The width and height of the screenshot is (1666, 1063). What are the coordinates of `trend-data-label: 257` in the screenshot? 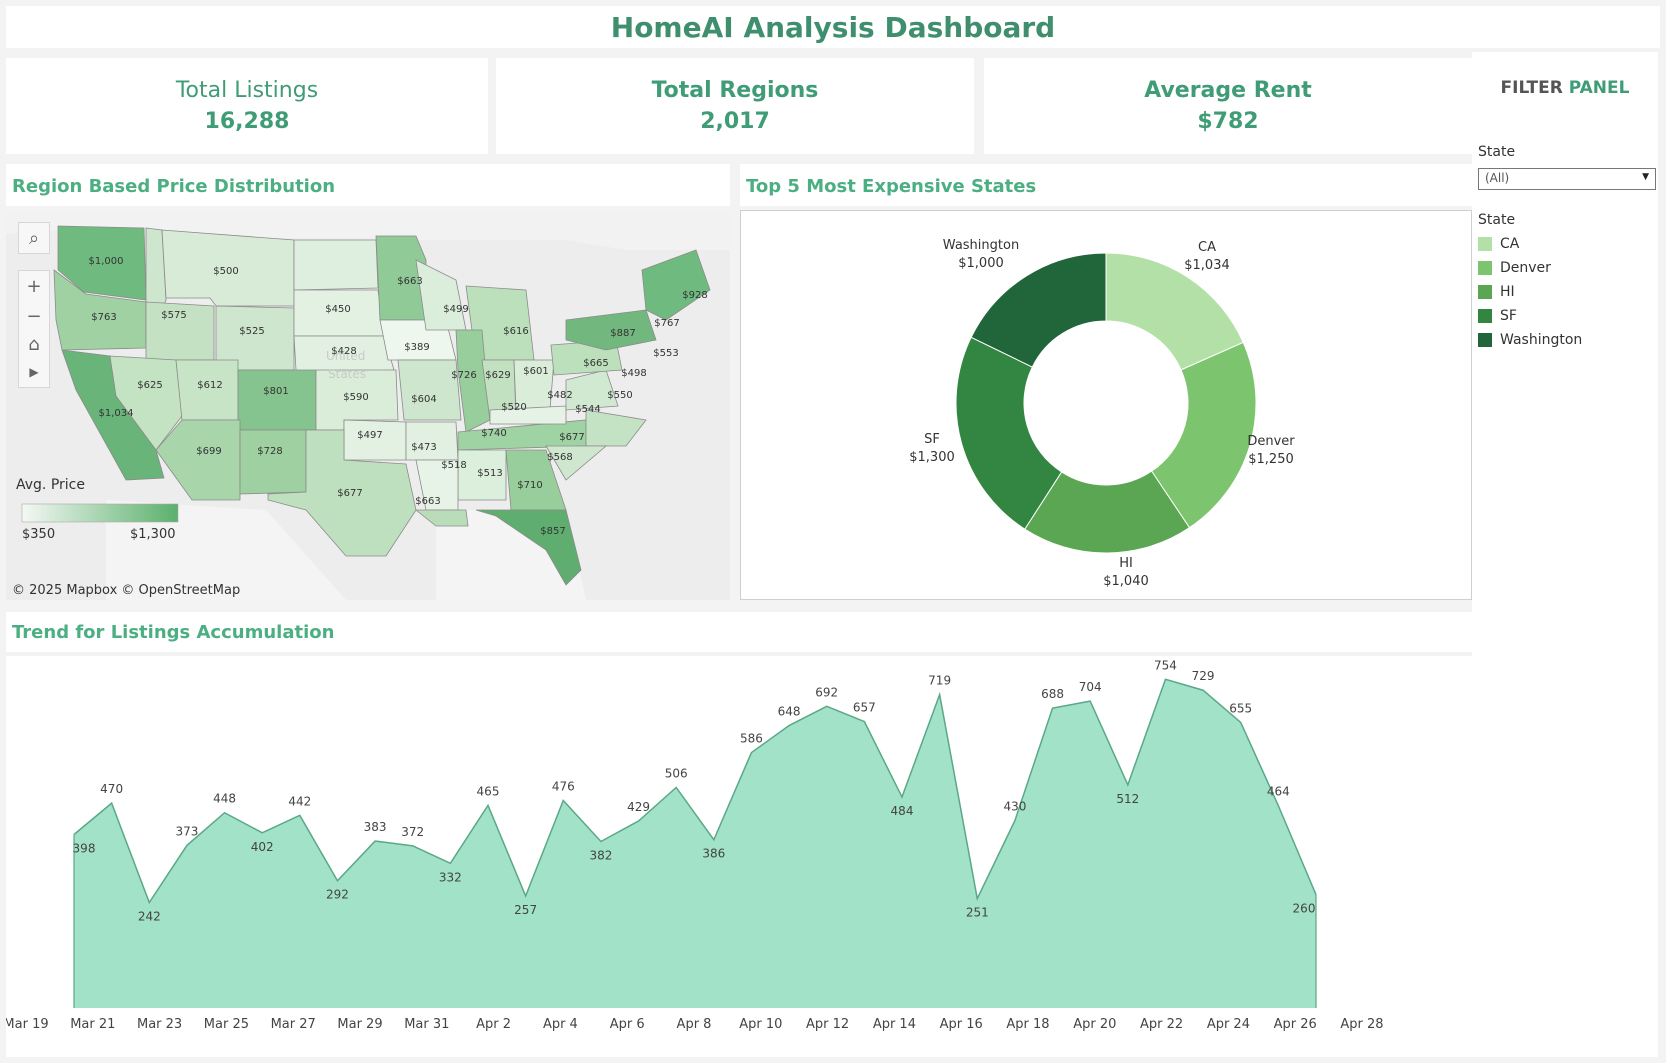 It's located at (525, 910).